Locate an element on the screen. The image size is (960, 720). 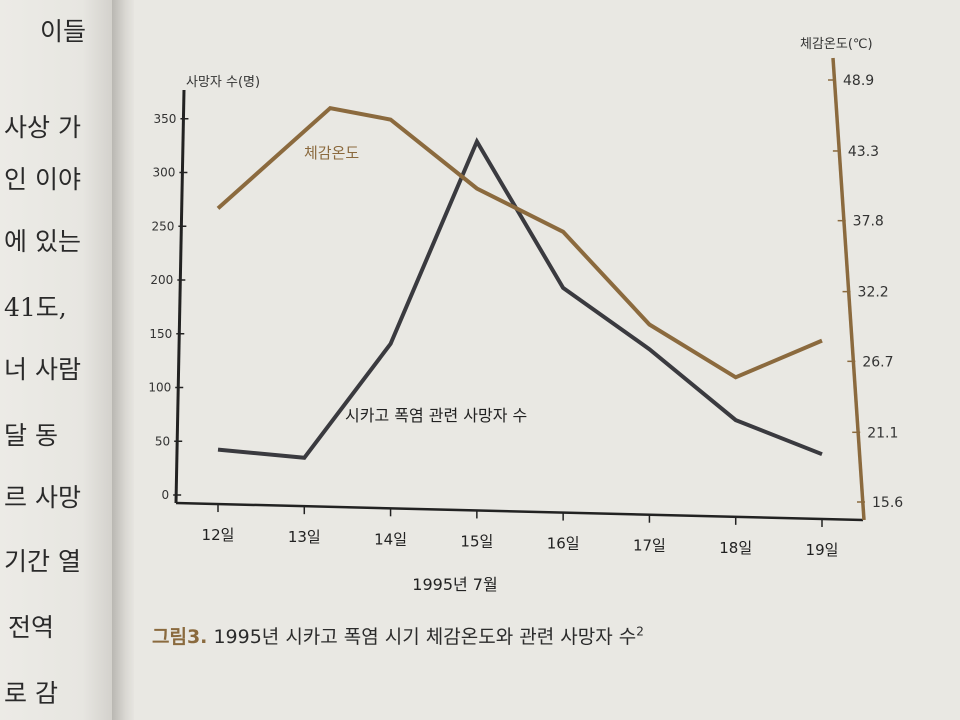
x-tick-label: 14일 is located at coordinates (390, 539).